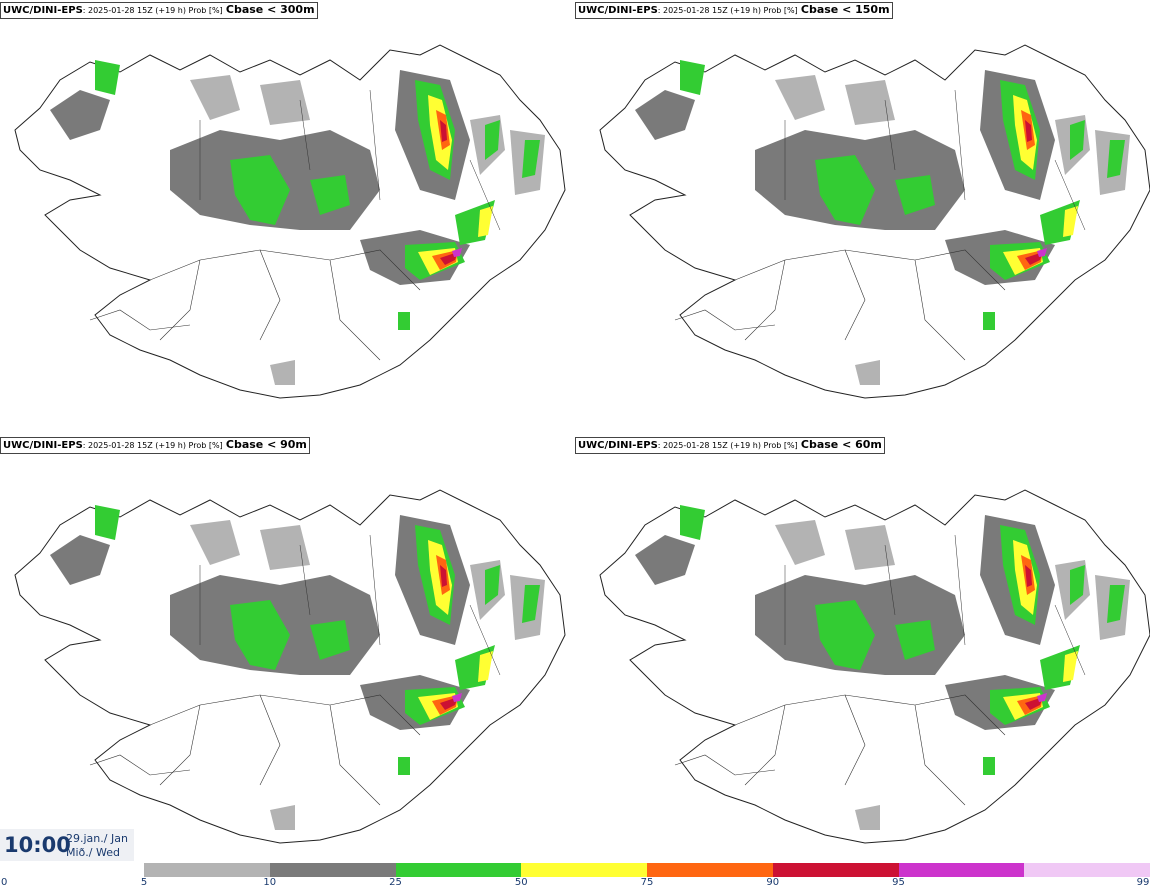  I want to click on variable-label: Cbase < 90m, so click(266, 444).